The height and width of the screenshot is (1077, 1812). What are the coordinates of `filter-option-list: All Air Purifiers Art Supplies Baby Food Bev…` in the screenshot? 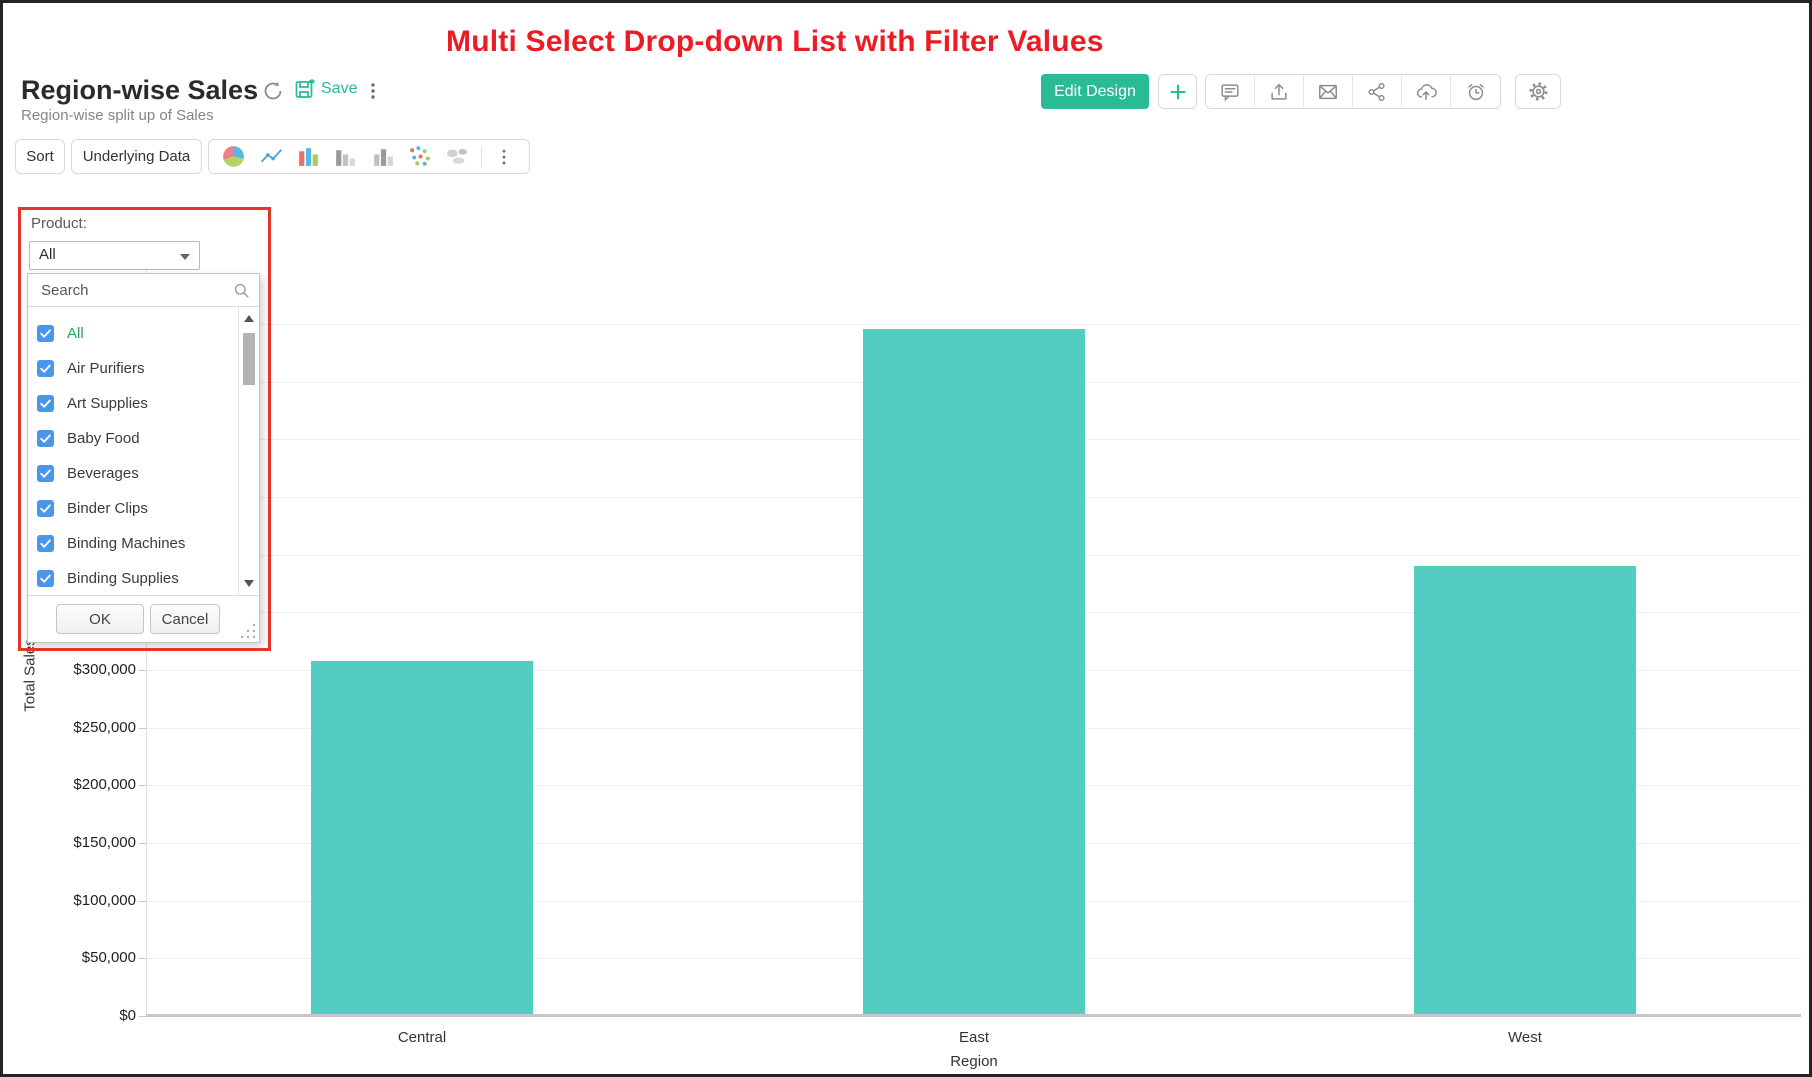 It's located at (133, 451).